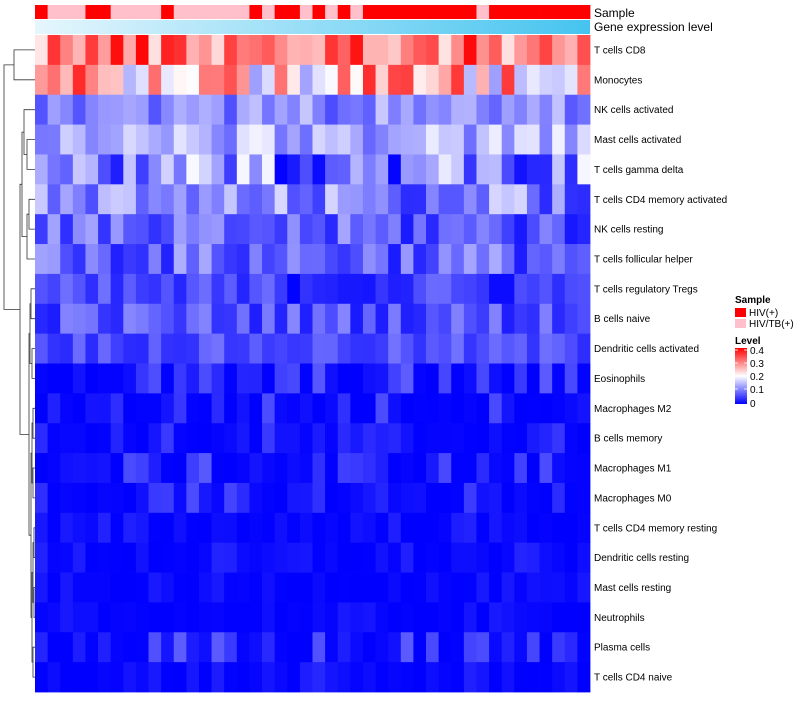  I want to click on legend-level-colorbar, so click(741, 376).